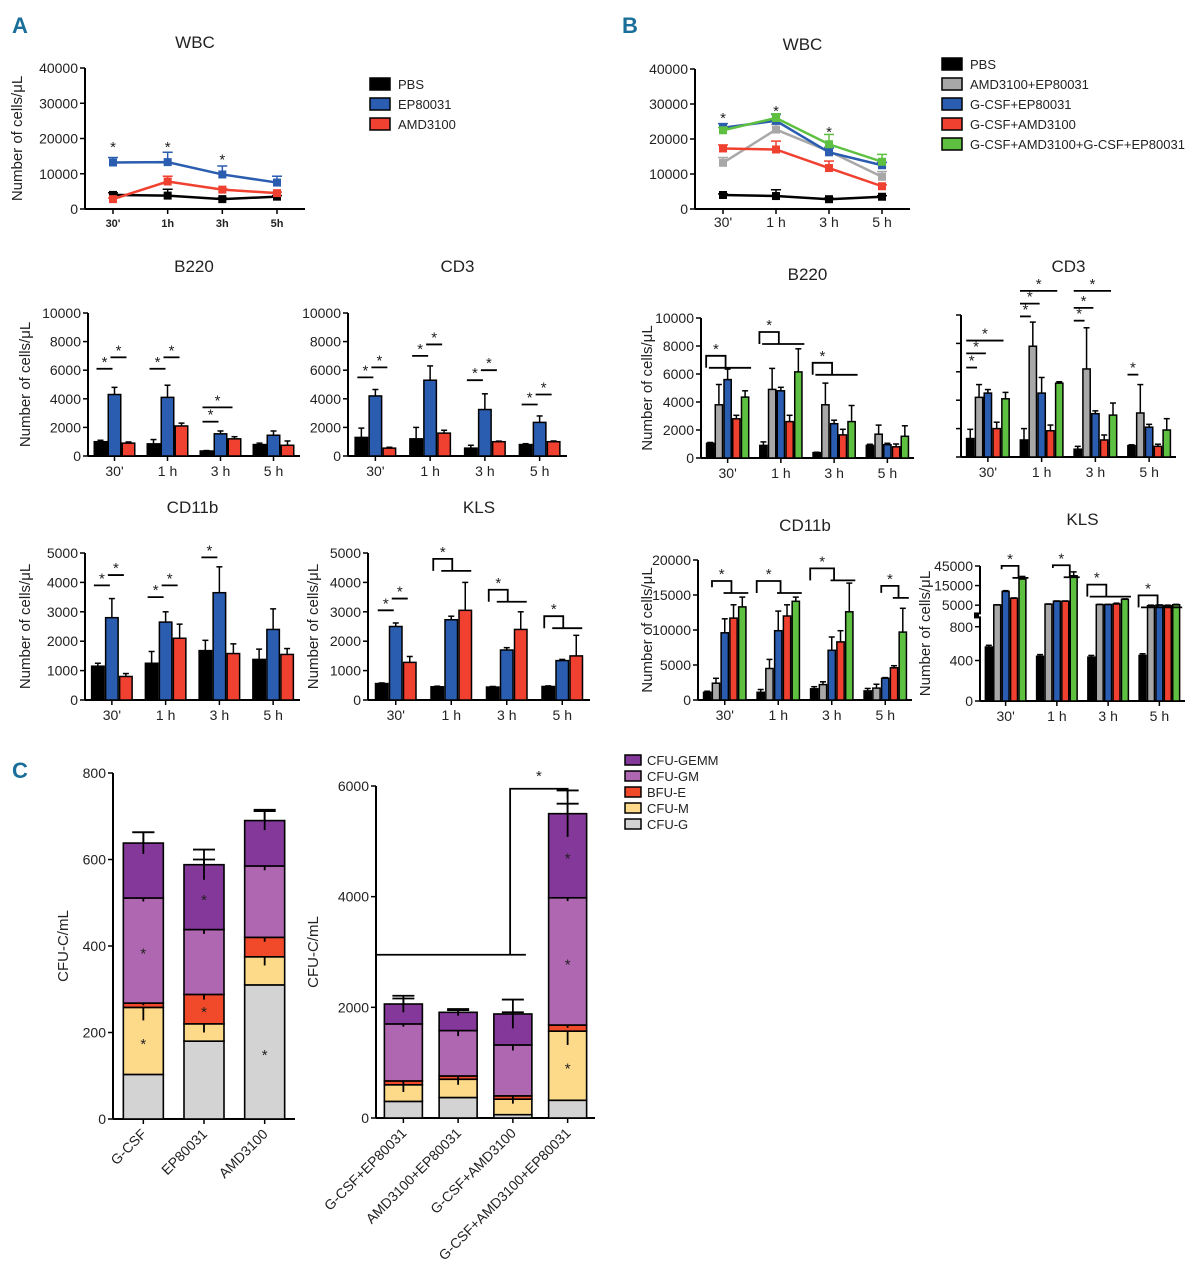 This screenshot has width=1191, height=1280. I want to click on legend-label: CFU-M, so click(668, 808).